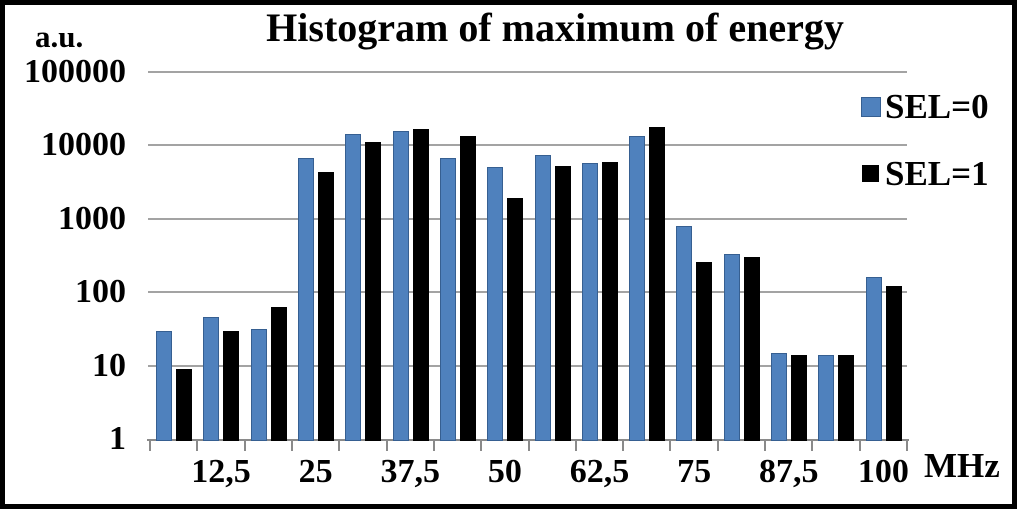 The width and height of the screenshot is (1024, 513). What do you see at coordinates (873, 359) in the screenshot?
I see `bar-sel0-bin16` at bounding box center [873, 359].